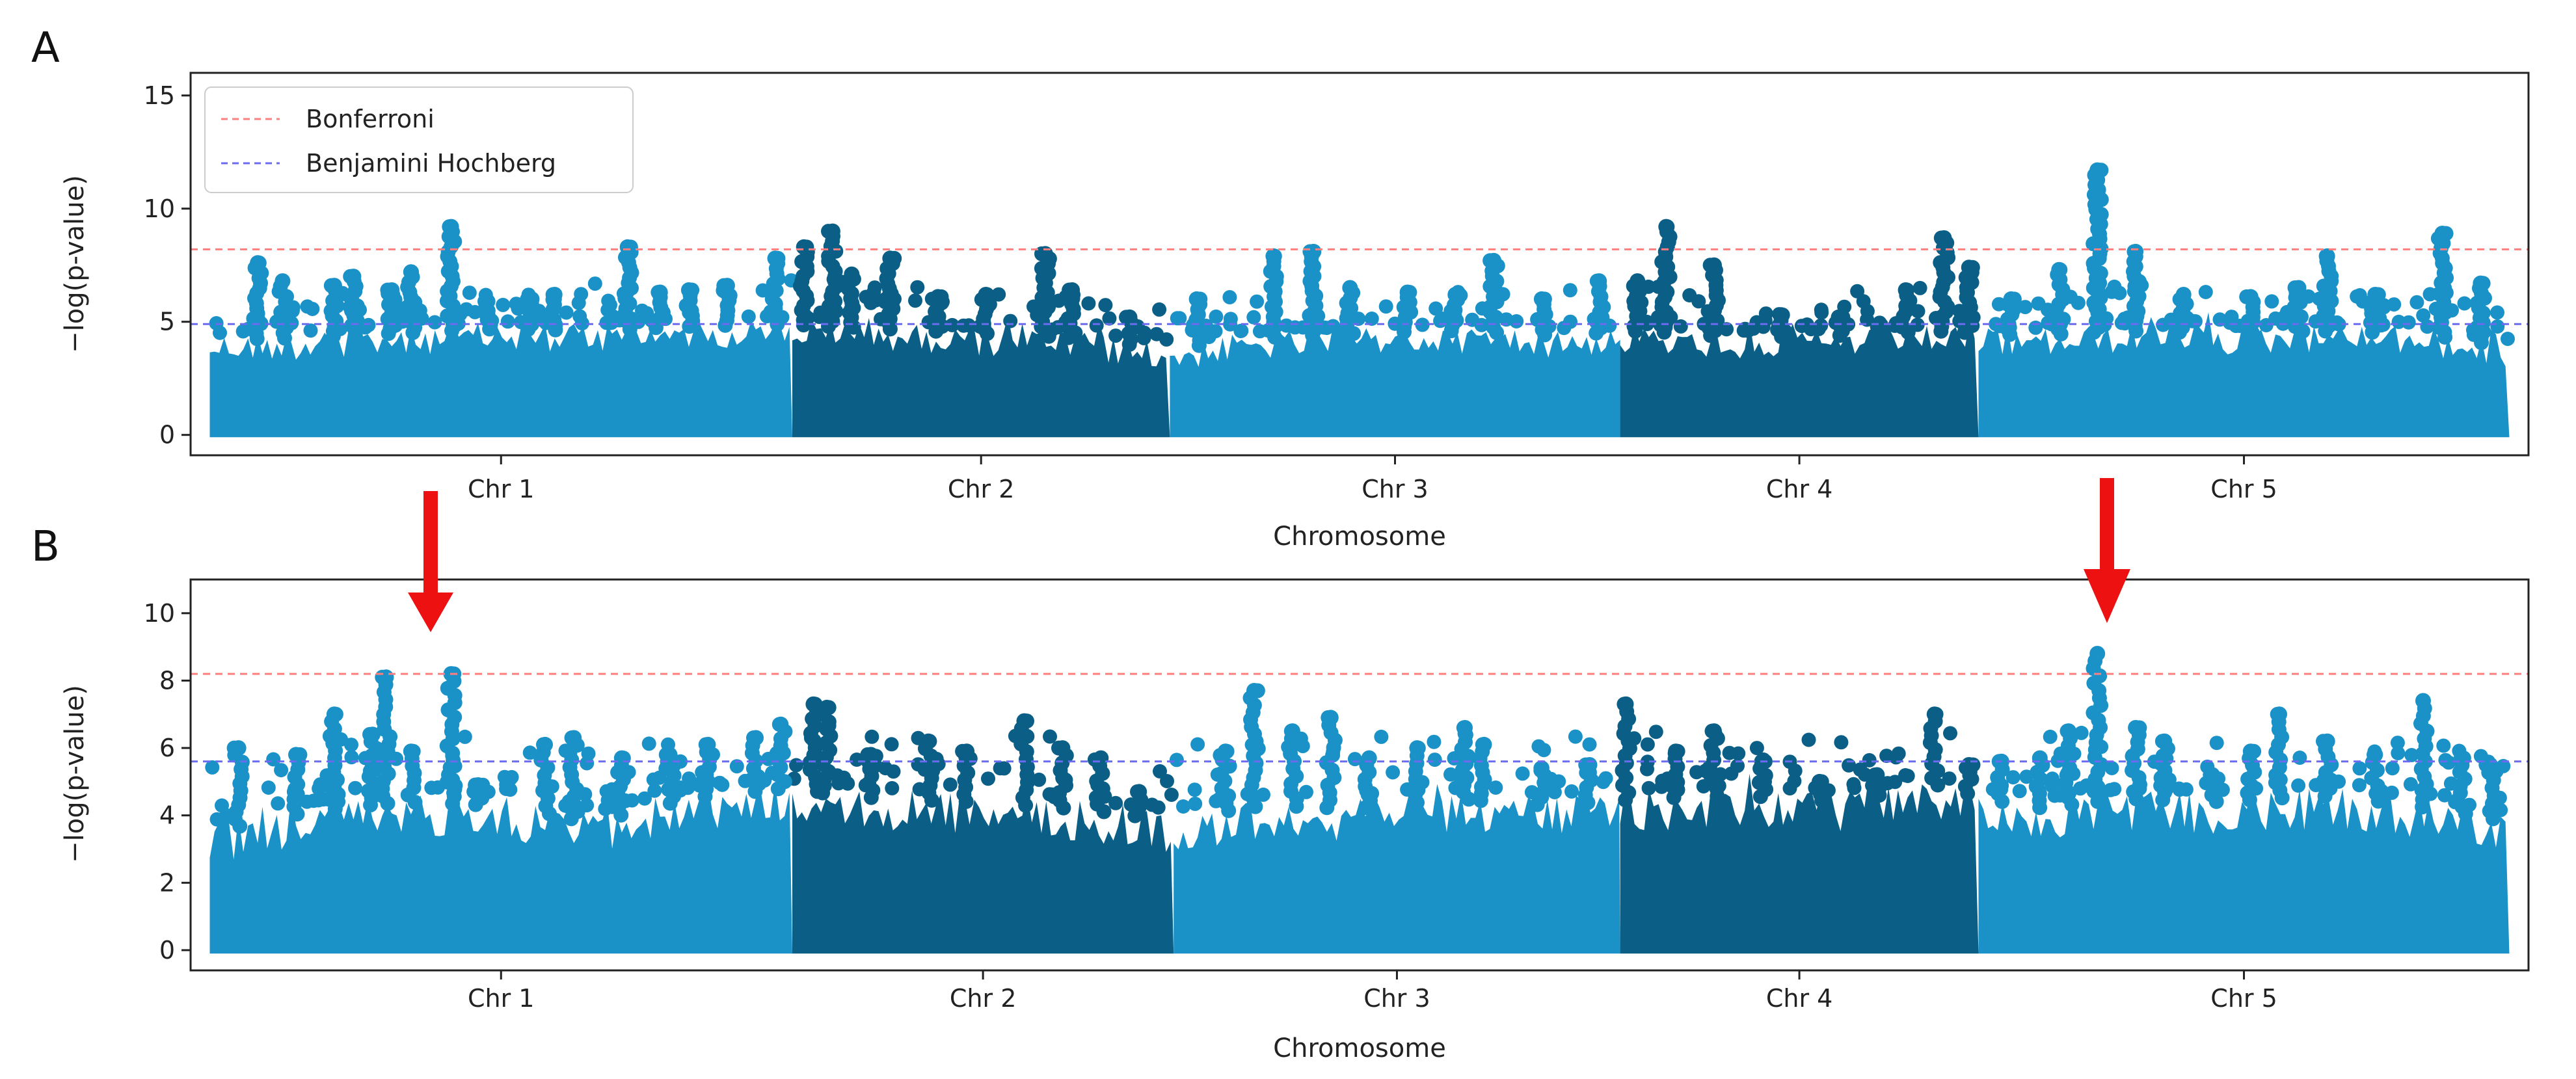 The width and height of the screenshot is (2576, 1079). What do you see at coordinates (167, 748) in the screenshot?
I see `y-tick-label: 6` at bounding box center [167, 748].